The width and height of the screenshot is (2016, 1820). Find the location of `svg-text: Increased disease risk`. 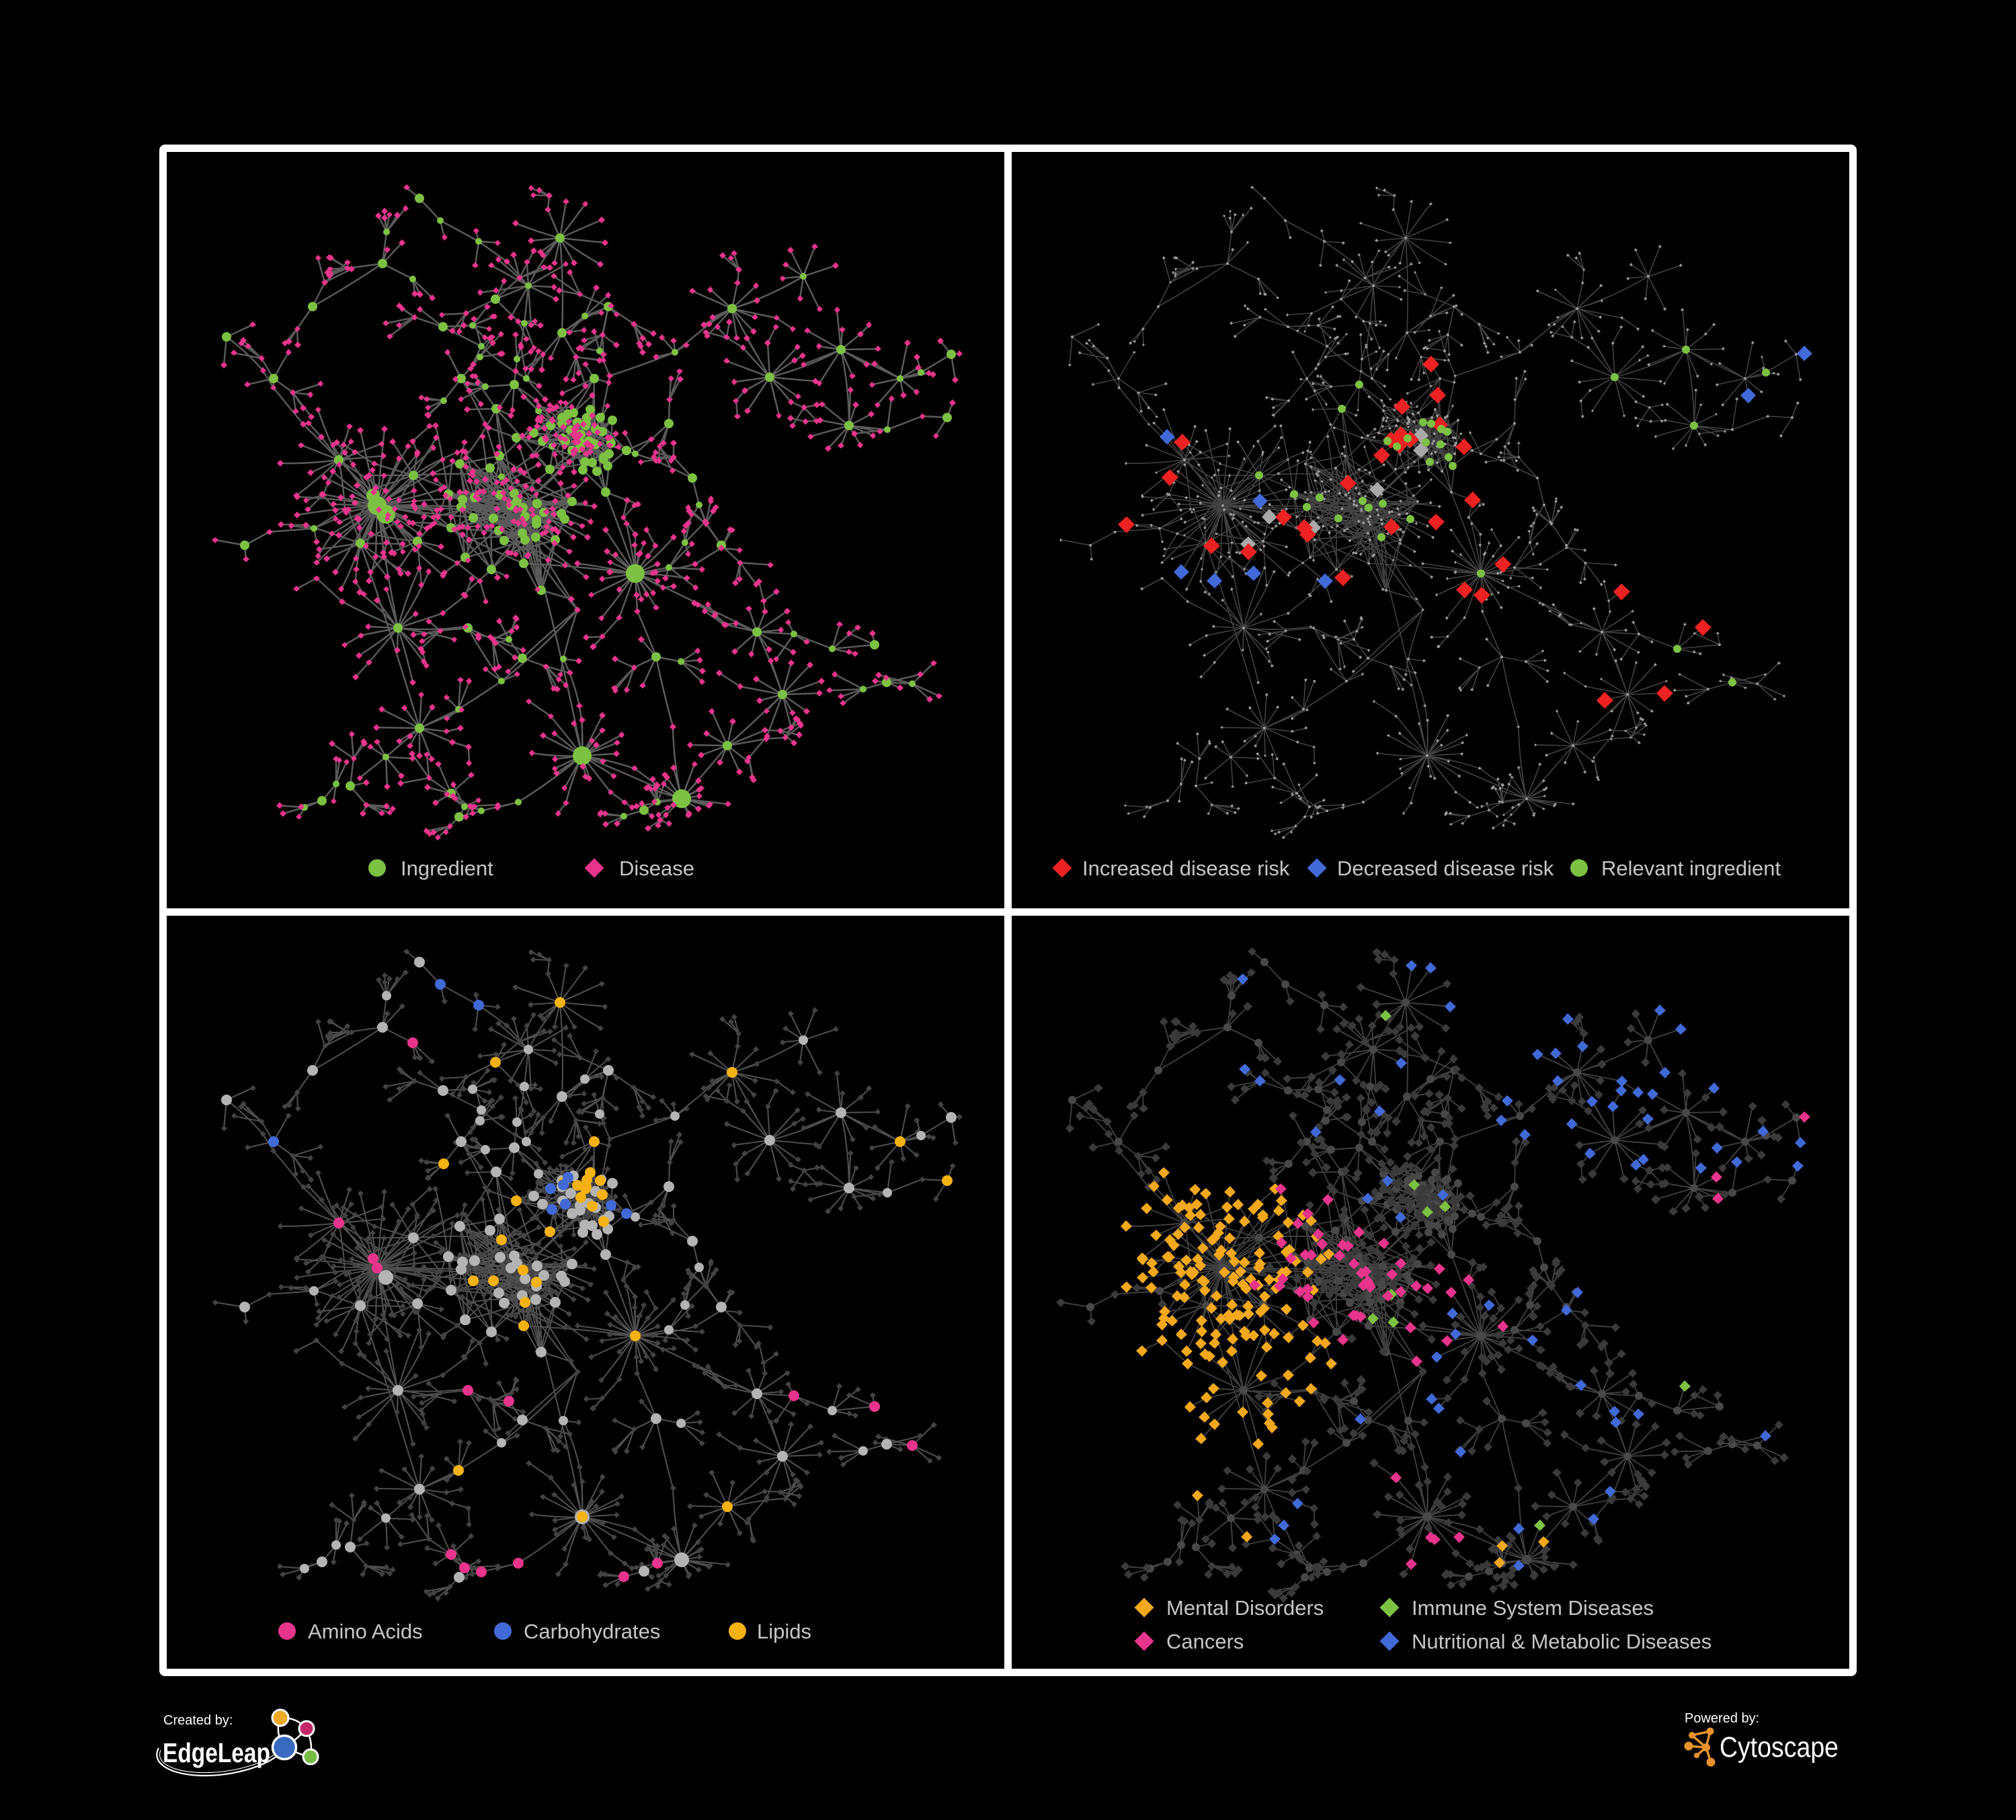

svg-text: Increased disease risk is located at coordinates (1186, 868).